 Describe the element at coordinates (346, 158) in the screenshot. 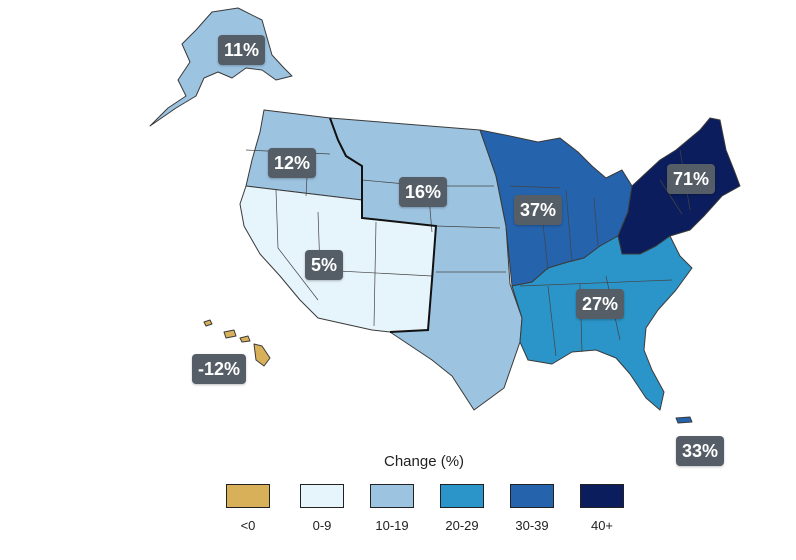

I see `northwest-border` at that location.